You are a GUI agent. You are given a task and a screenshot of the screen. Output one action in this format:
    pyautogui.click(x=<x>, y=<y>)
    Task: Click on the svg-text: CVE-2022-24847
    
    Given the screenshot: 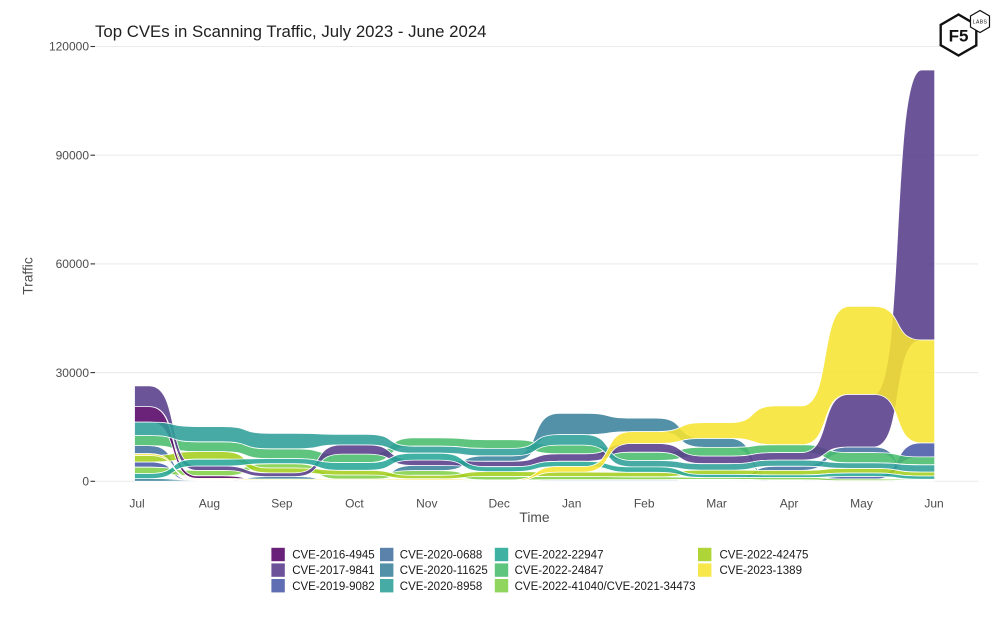 What is the action you would take?
    pyautogui.click(x=559, y=571)
    